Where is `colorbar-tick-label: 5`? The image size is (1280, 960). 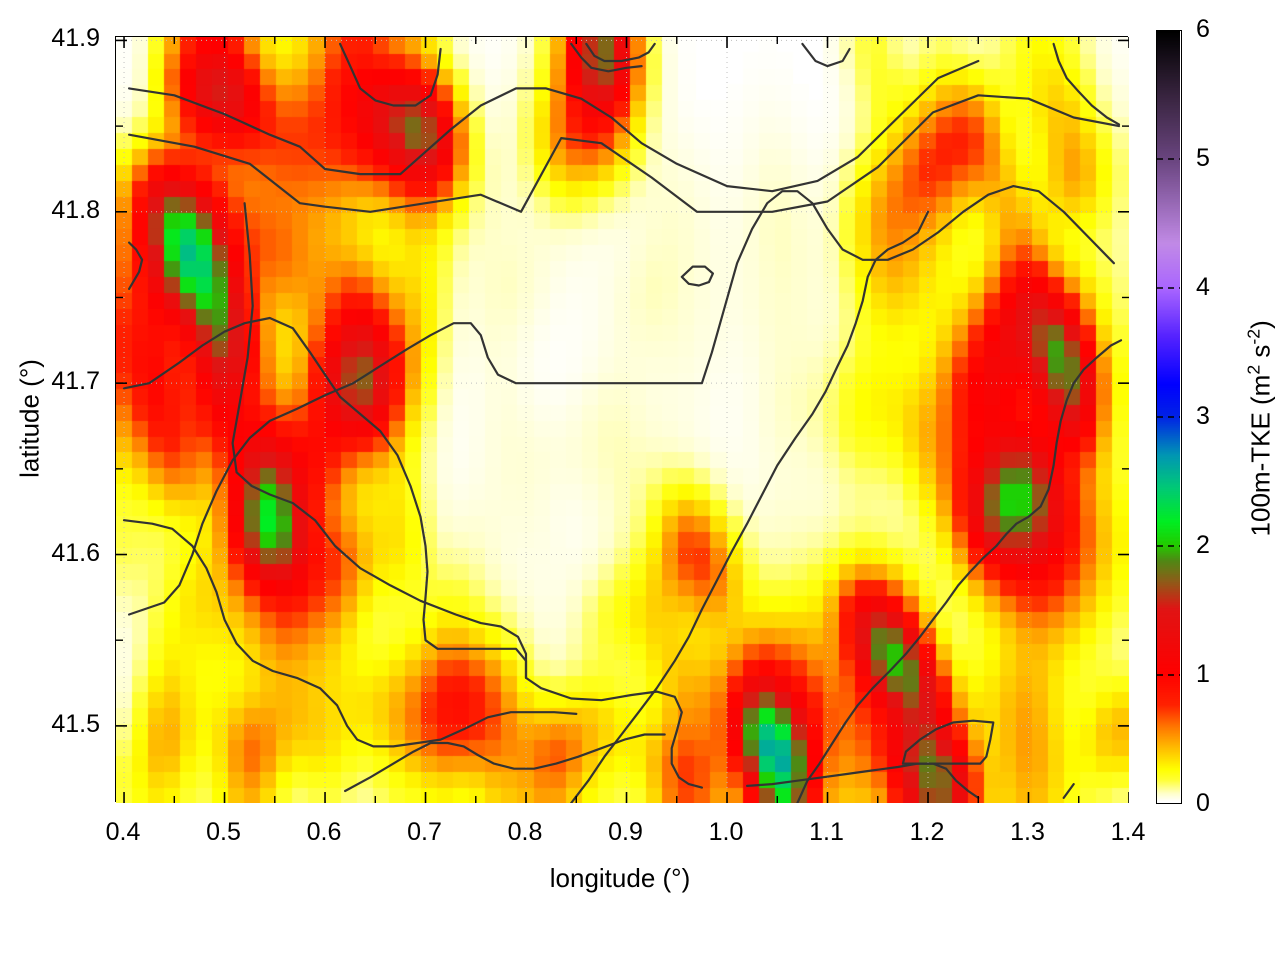
colorbar-tick-label: 5 is located at coordinates (1203, 158).